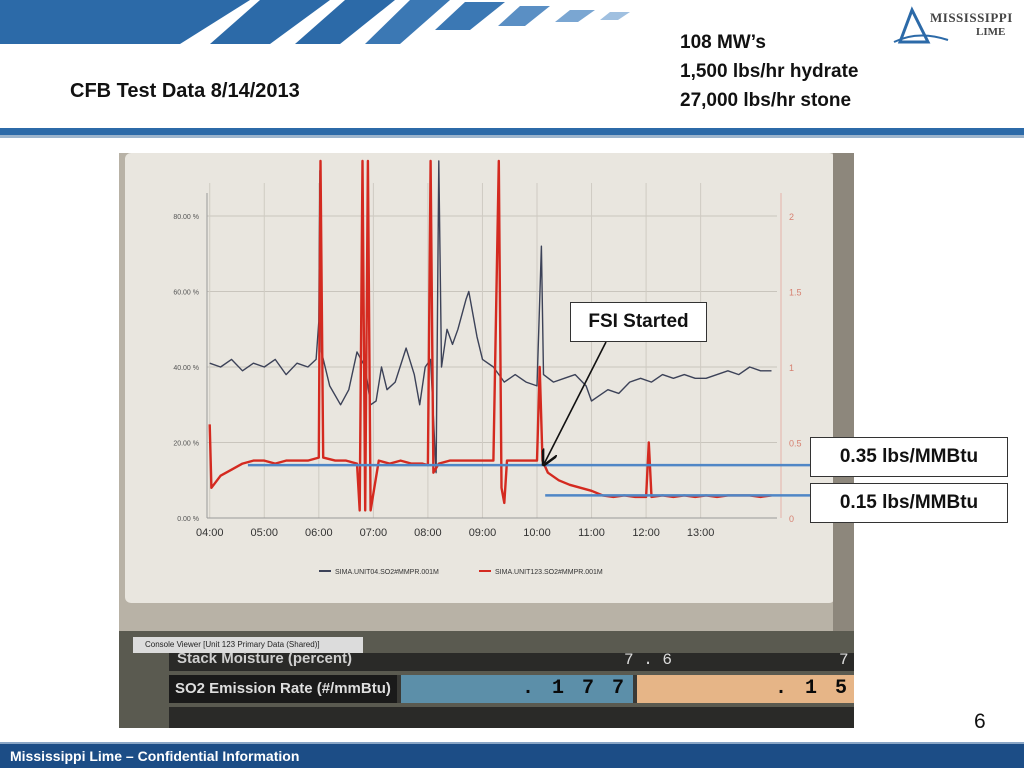 The width and height of the screenshot is (1024, 768). Describe the element at coordinates (265, 533) in the screenshot. I see `x-tick-label: 05:00` at that location.